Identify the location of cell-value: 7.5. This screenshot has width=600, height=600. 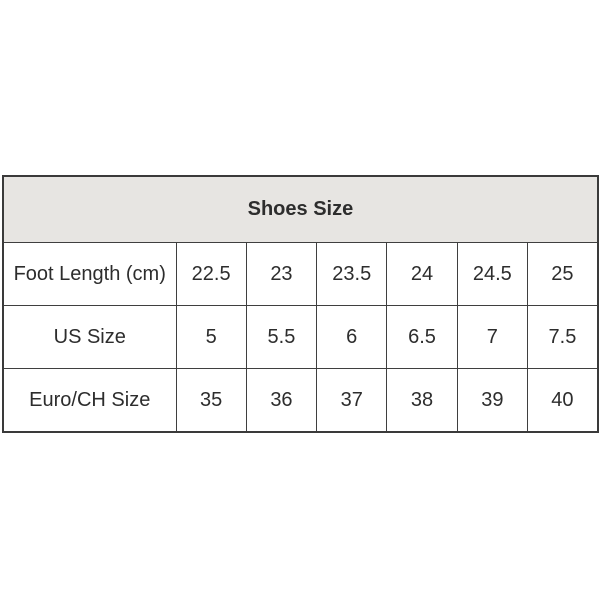
(562, 337).